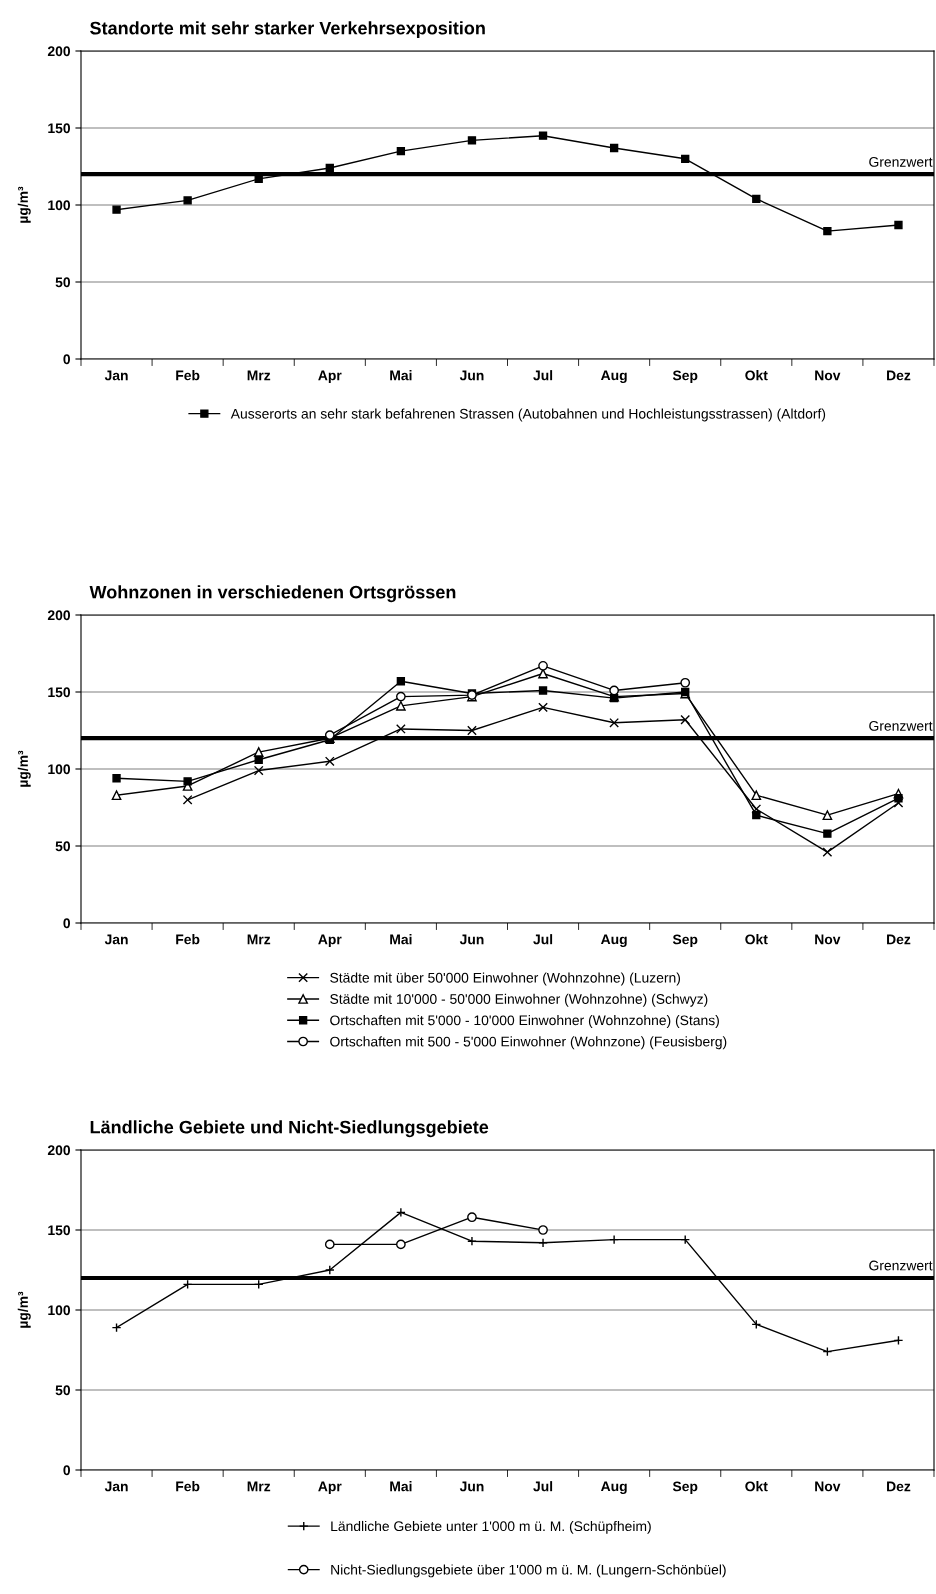 This screenshot has height=1594, width=936. What do you see at coordinates (287, 30) in the screenshot?
I see `chart-title: Standorte mit sehr starker Verkehrsexposition` at bounding box center [287, 30].